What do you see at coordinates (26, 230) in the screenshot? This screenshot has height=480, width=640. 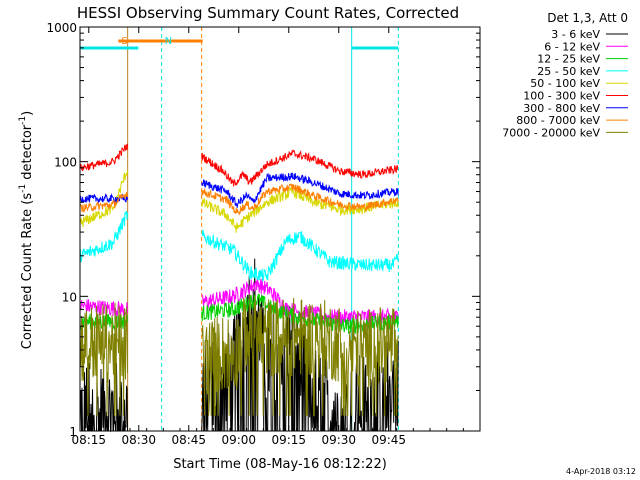 I see `y-axis-label: Corrected Count Rate (s-1 detector-1)` at bounding box center [26, 230].